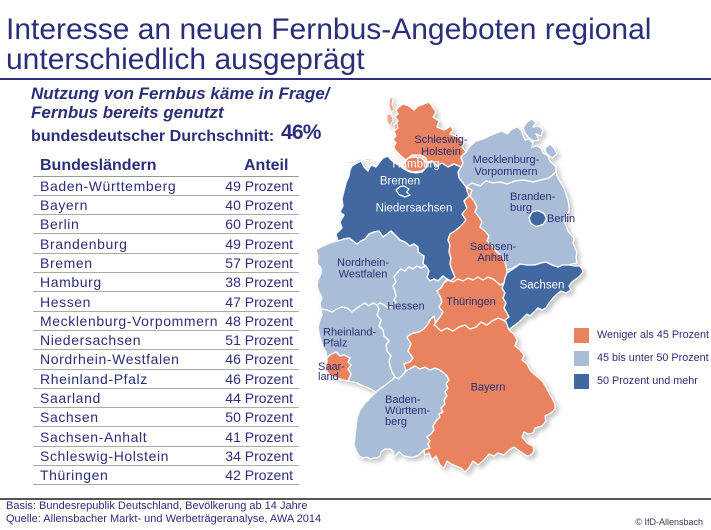 The width and height of the screenshot is (711, 530). I want to click on svg-text: Branden-, so click(533, 197).